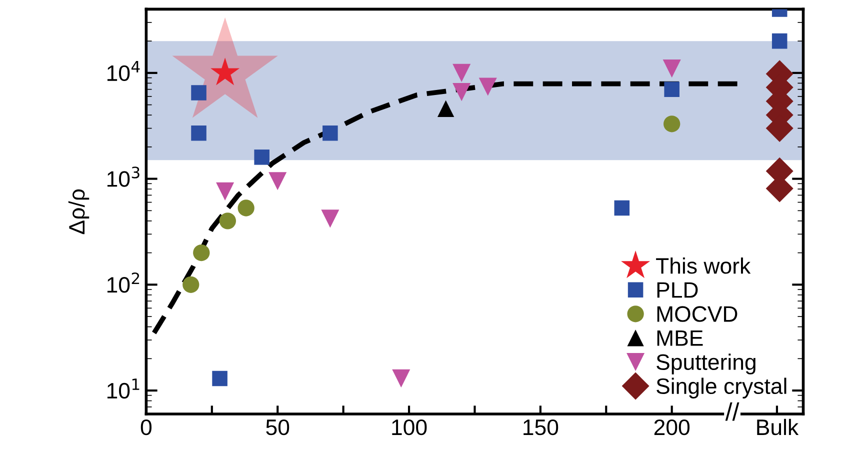 The width and height of the screenshot is (850, 460). What do you see at coordinates (703, 265) in the screenshot?
I see `legend-label: This work` at bounding box center [703, 265].